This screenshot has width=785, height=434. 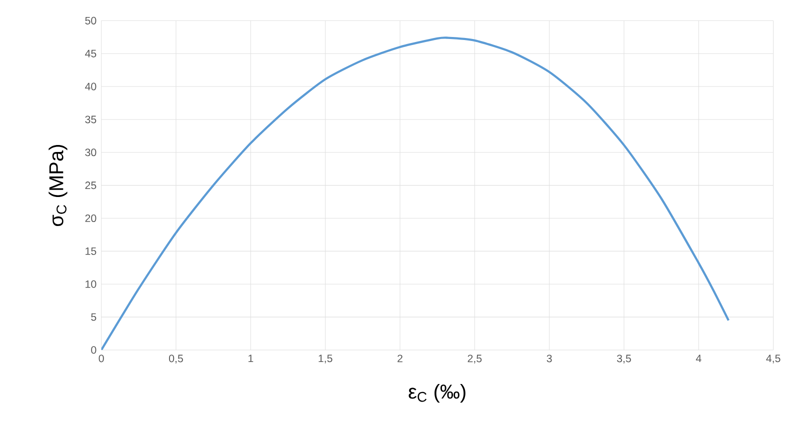 I want to click on x-tick-label: 4, so click(x=699, y=358).